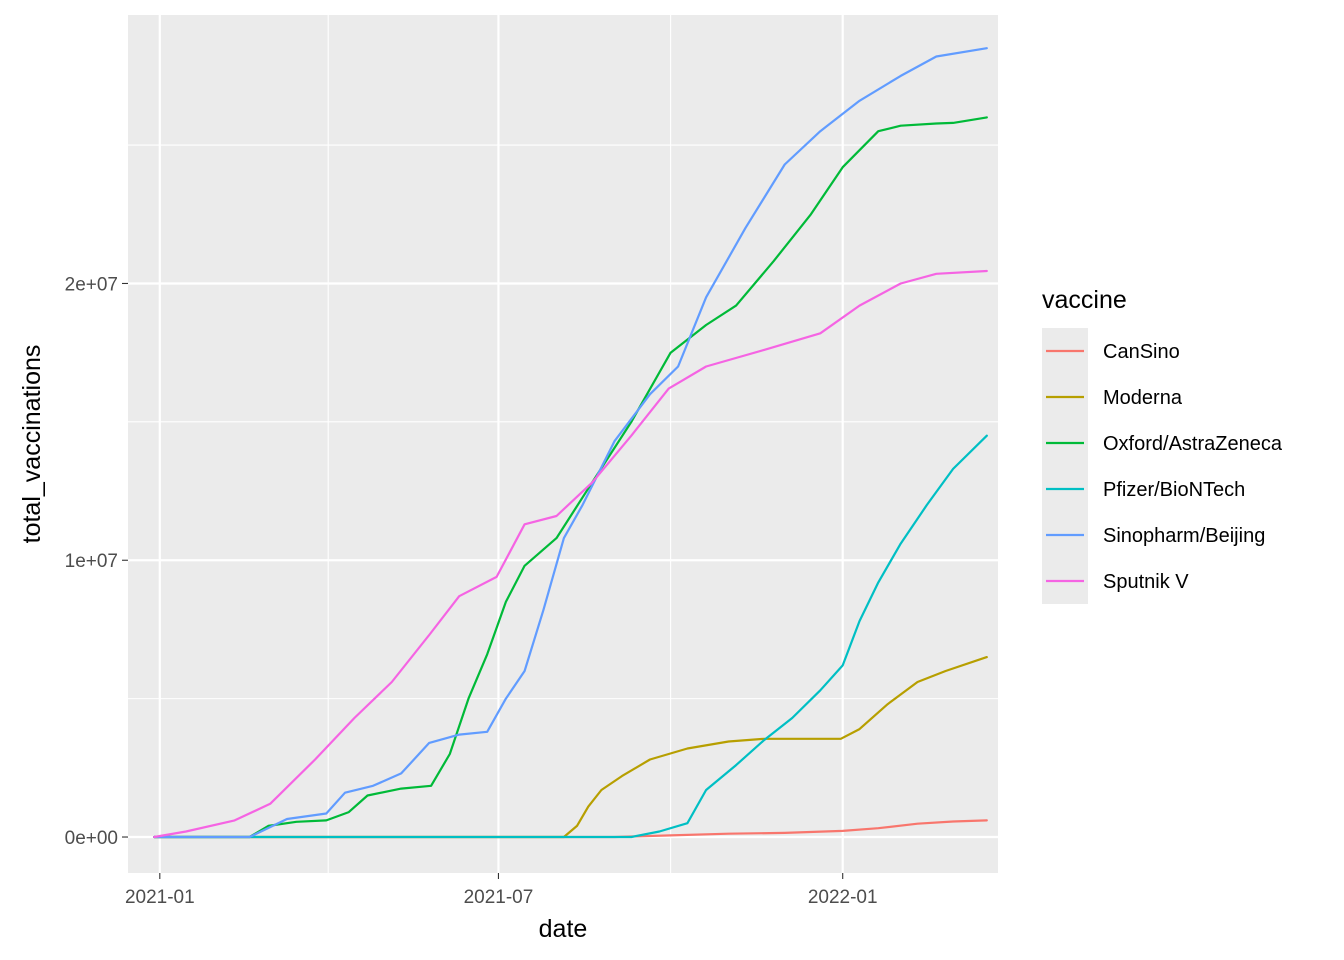 This screenshot has width=1344, height=960. What do you see at coordinates (1143, 398) in the screenshot?
I see `legend-label-moderna: Moderna` at bounding box center [1143, 398].